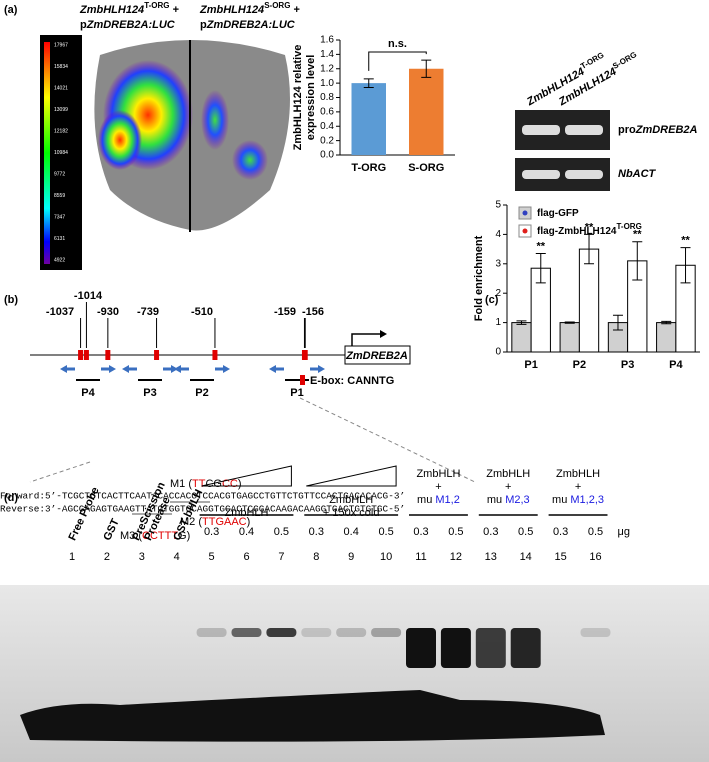  Describe the element at coordinates (296, 393) in the screenshot. I see `primer-label: P1` at that location.